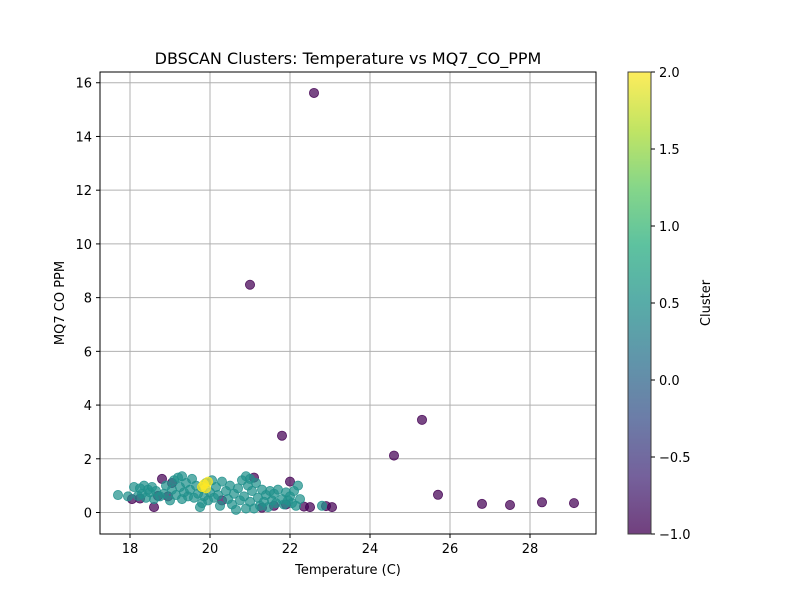 The height and width of the screenshot is (600, 800). Describe the element at coordinates (669, 227) in the screenshot. I see `colorbar-tick-label: 1.0` at that location.